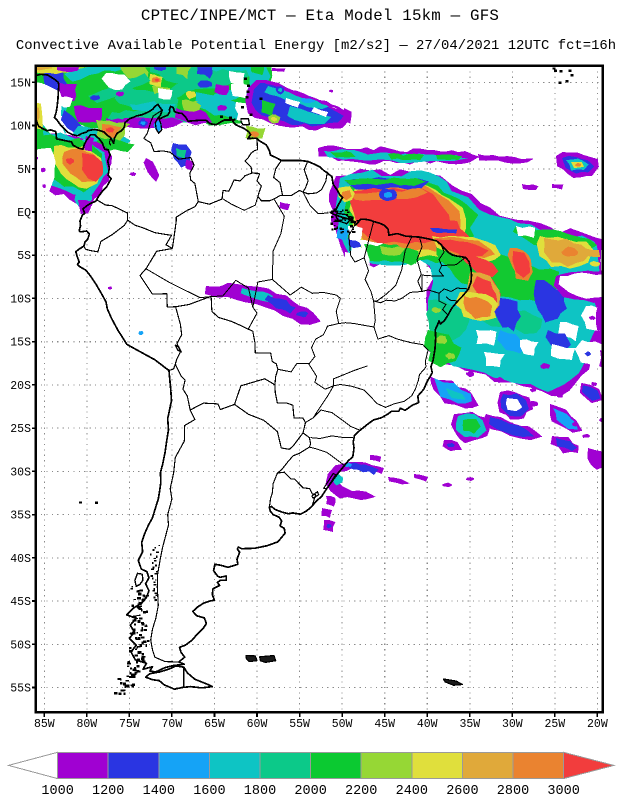  I want to click on svg-text: 5N, so click(24, 170).